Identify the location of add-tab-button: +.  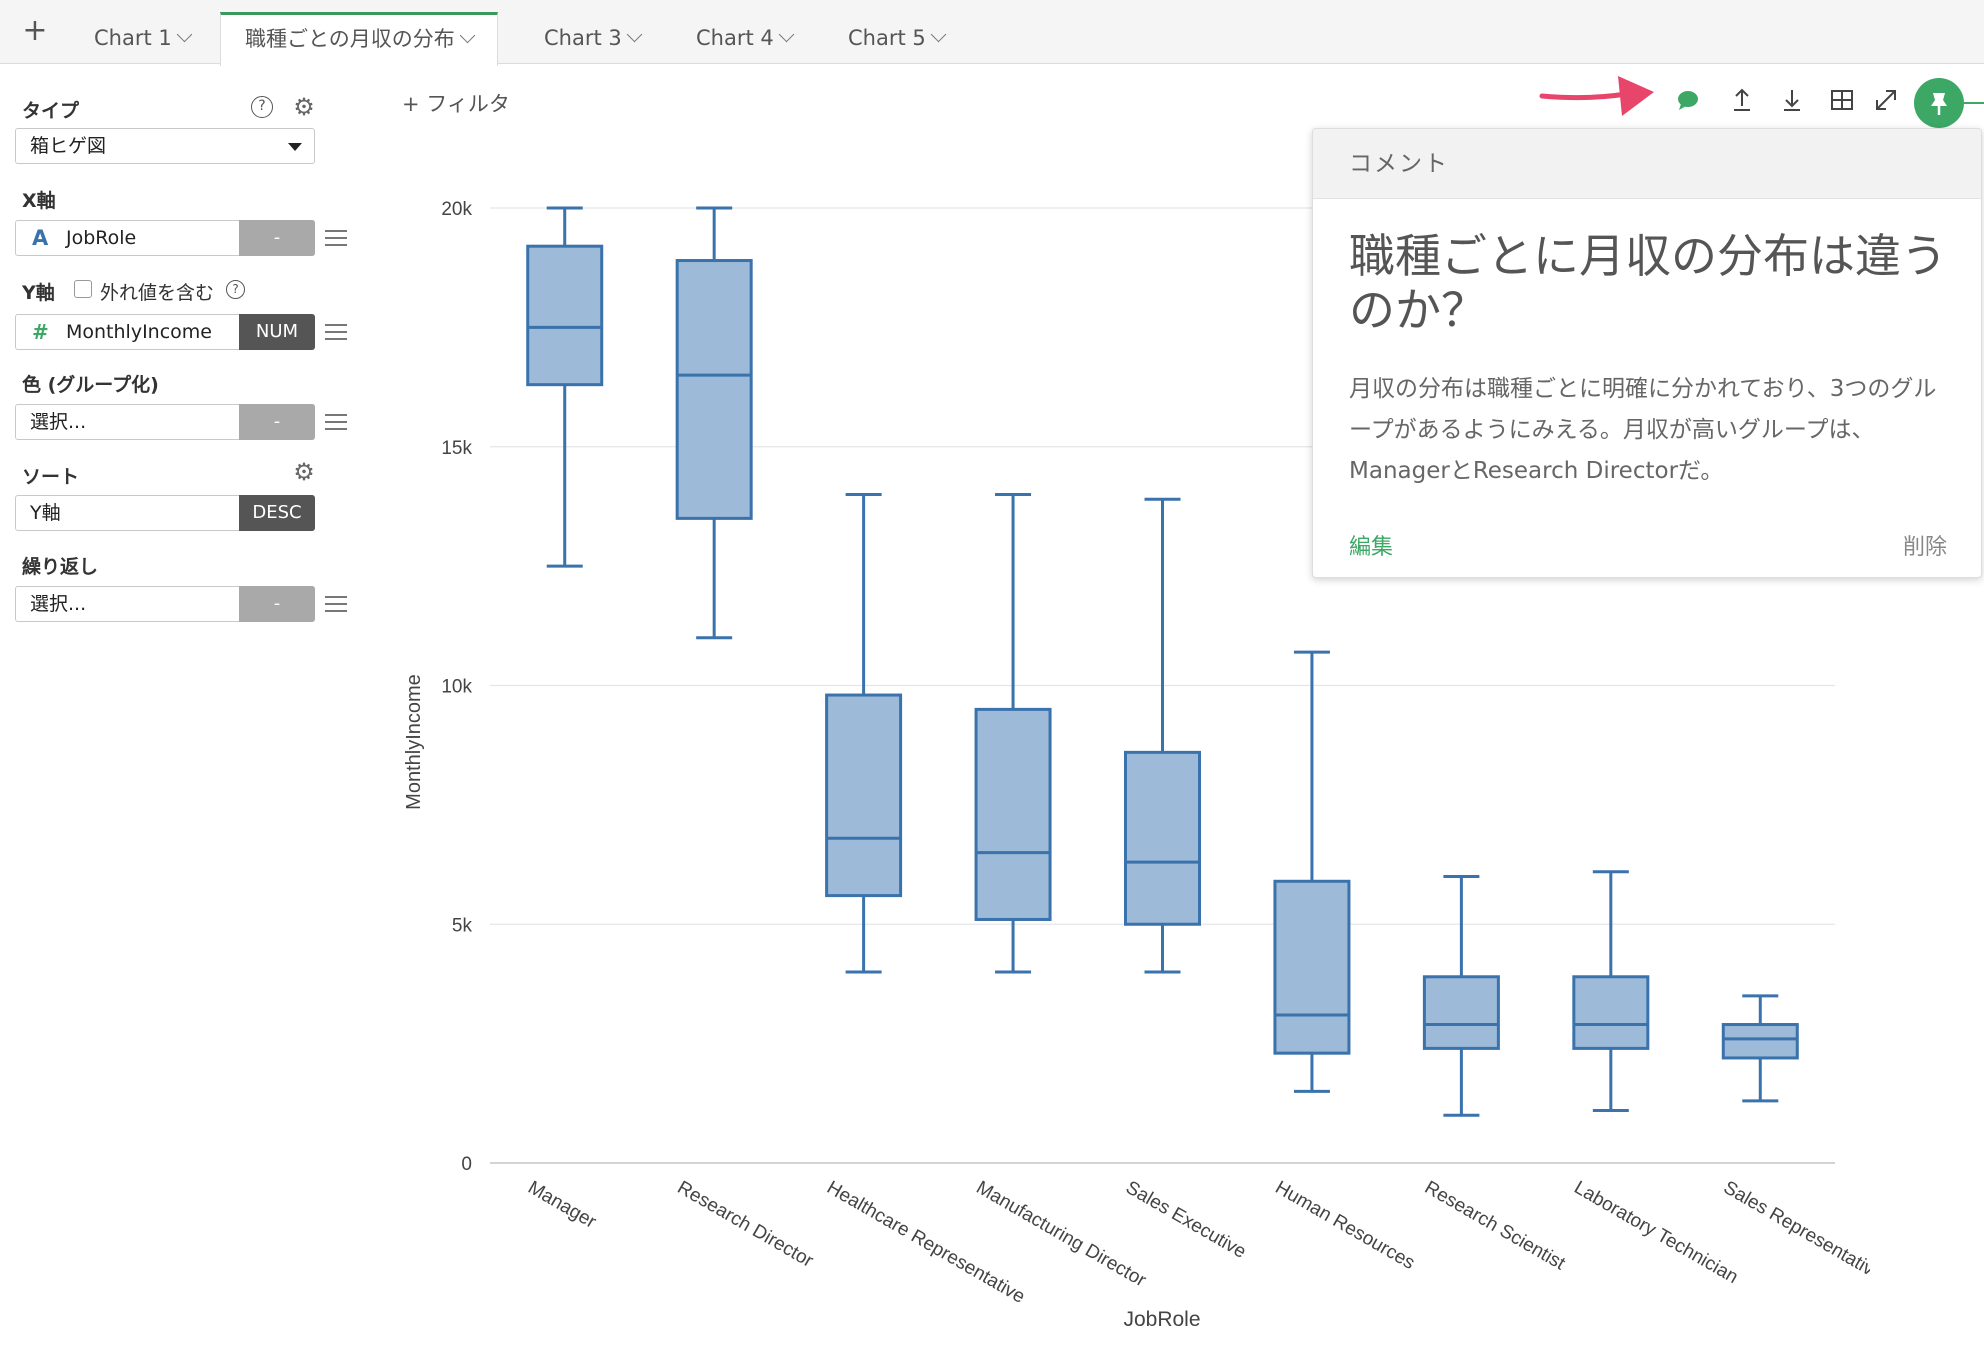
(35, 30).